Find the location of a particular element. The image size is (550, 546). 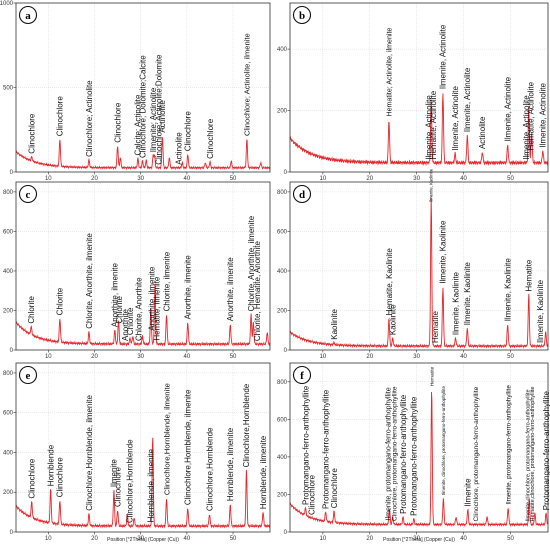

peak-annotation: Ilmenite is located at coordinates (468, 492).